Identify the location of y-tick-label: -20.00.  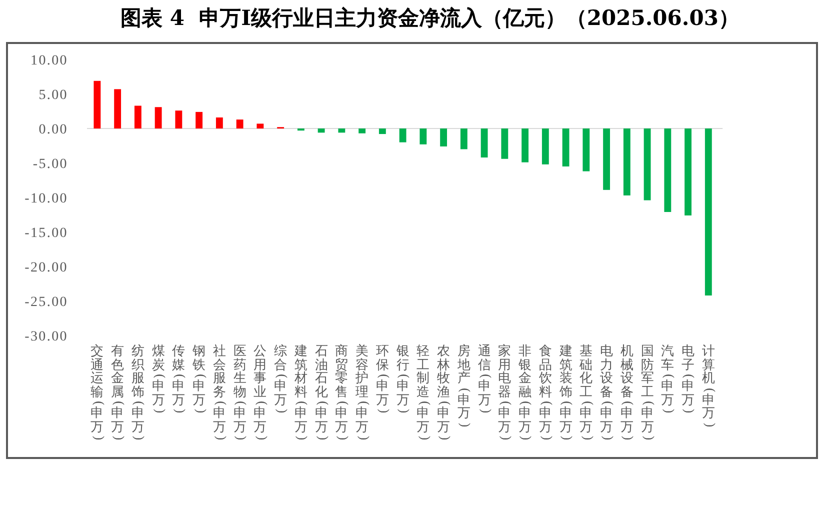
(46, 268).